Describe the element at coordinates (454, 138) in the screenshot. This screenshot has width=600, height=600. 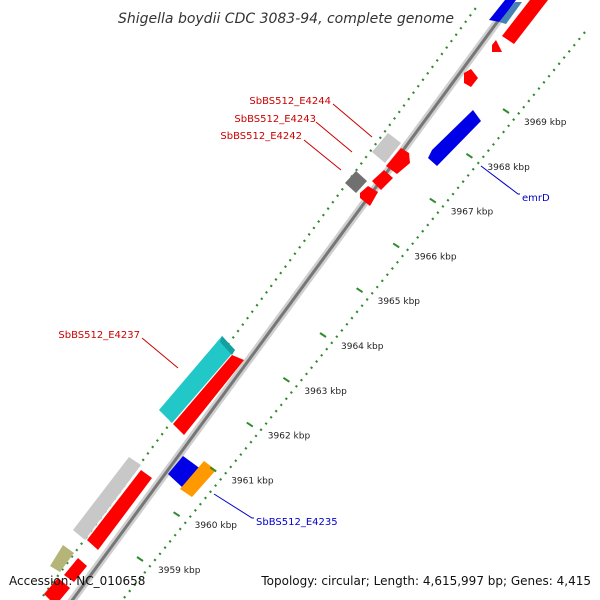
I see `gene-emrD` at that location.